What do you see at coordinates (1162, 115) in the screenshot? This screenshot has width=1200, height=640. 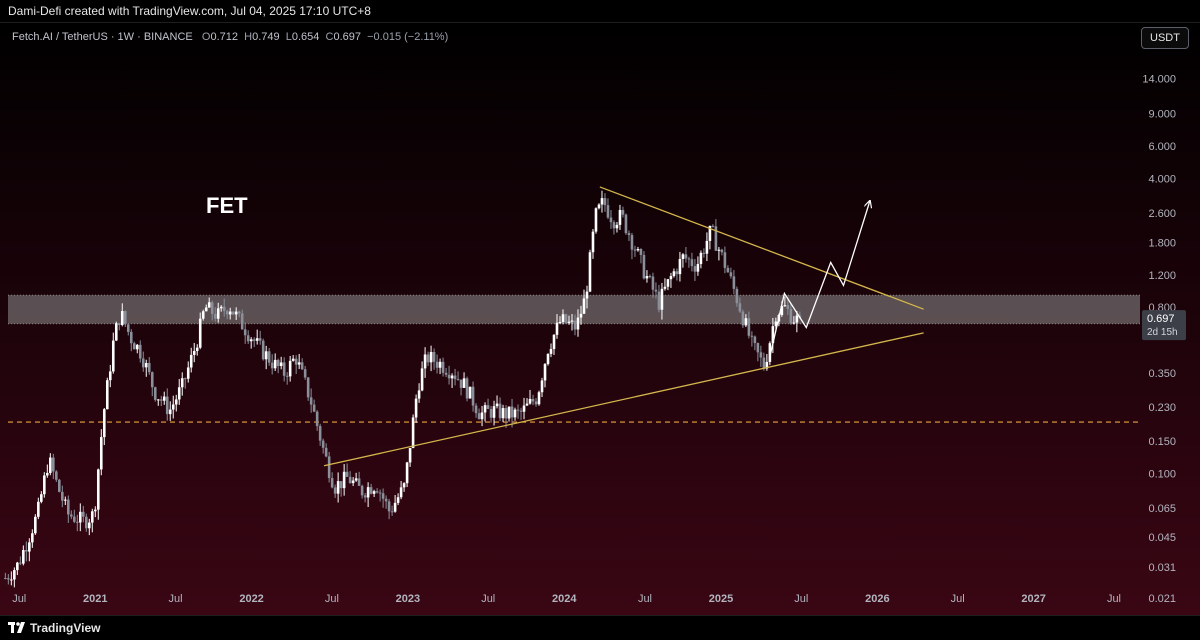 I see `y-tick-label: 9.000` at bounding box center [1162, 115].